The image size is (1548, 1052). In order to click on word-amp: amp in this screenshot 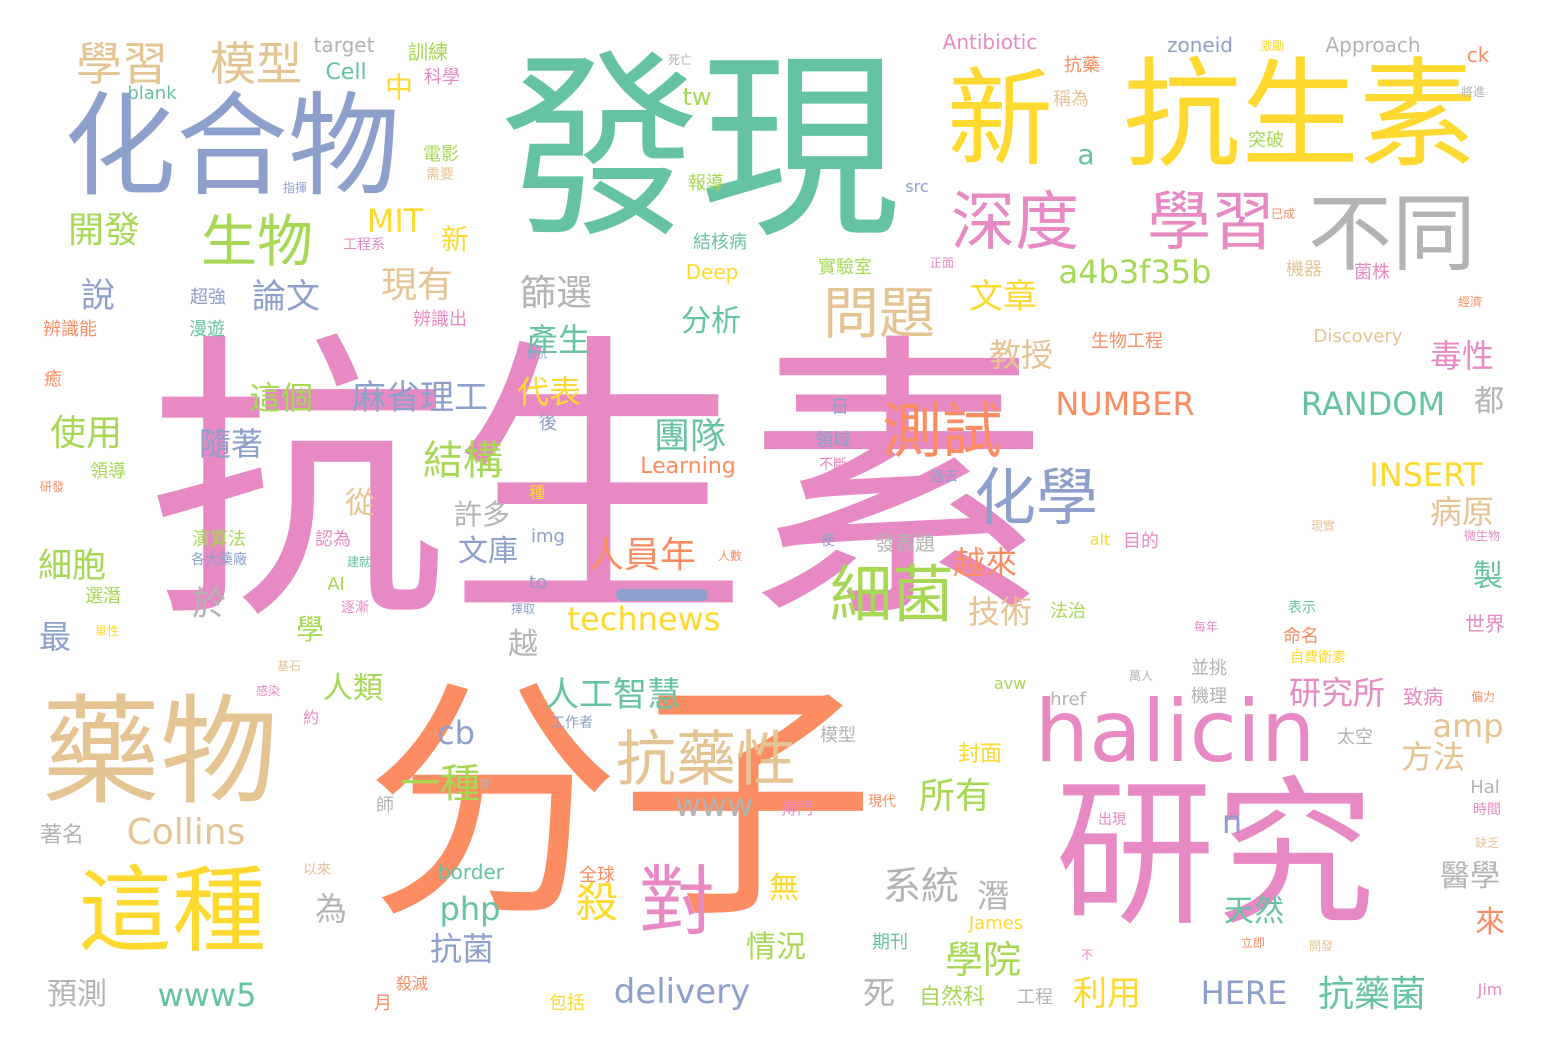, I will do `click(1468, 726)`.